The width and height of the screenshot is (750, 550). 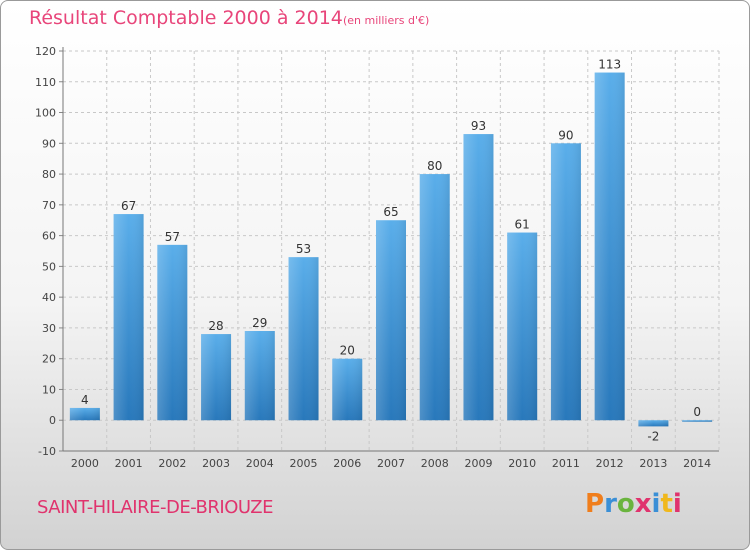 I want to click on value-label: 90, so click(x=565, y=135).